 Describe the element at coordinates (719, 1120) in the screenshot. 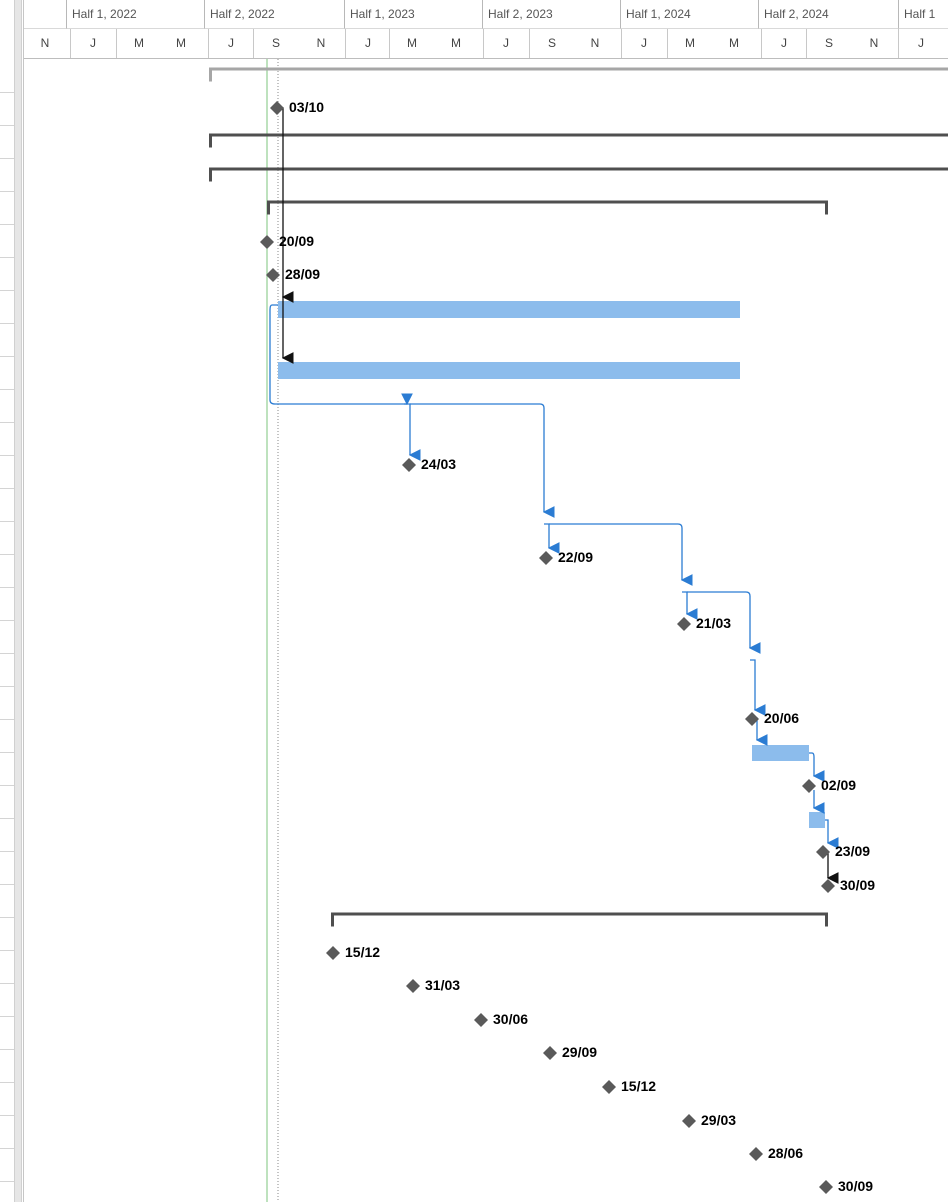

I see `milestone-date-label: 29/03` at that location.